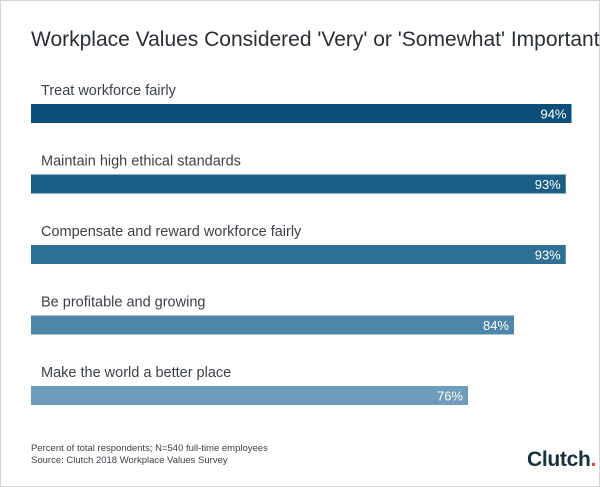  I want to click on bar-value-label: 84%, so click(496, 325).